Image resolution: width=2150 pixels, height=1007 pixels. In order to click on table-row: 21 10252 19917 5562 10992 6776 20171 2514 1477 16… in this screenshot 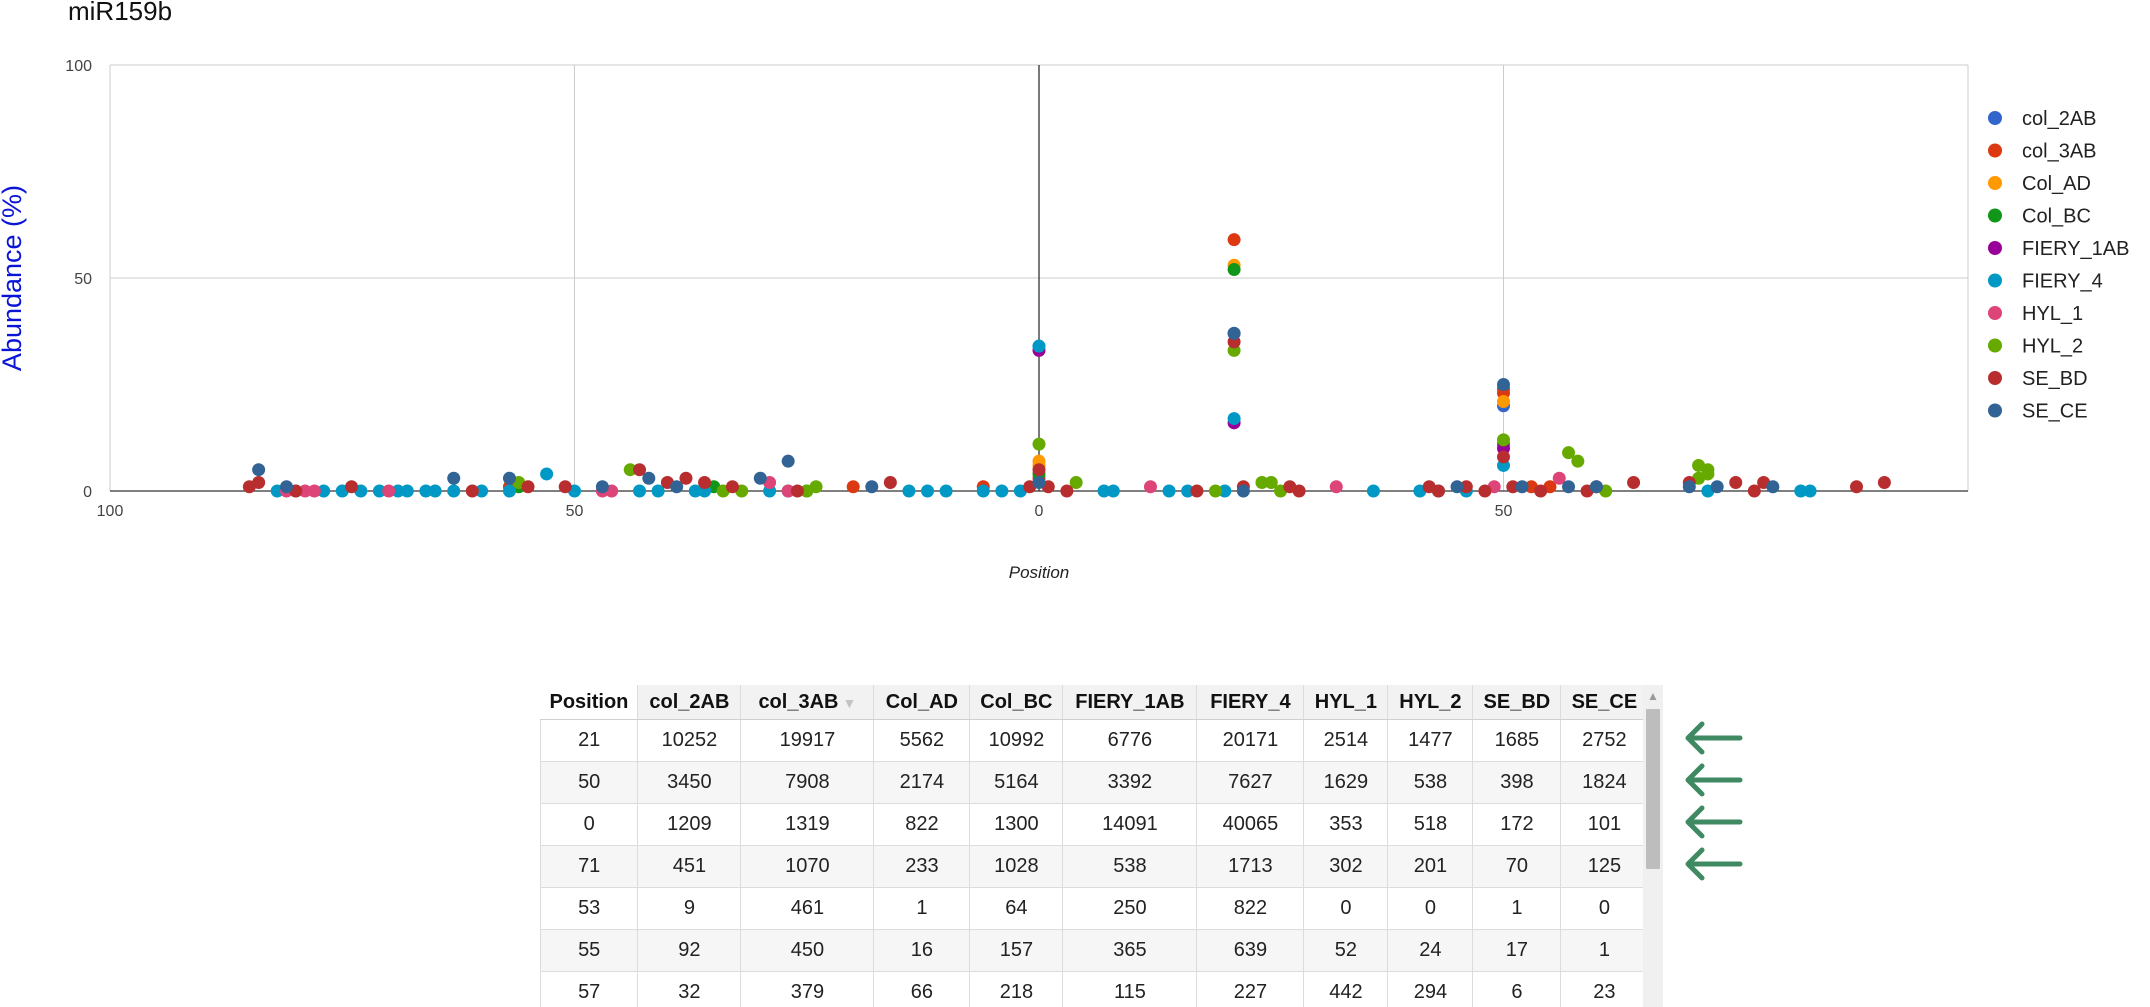, I will do `click(1094, 740)`.